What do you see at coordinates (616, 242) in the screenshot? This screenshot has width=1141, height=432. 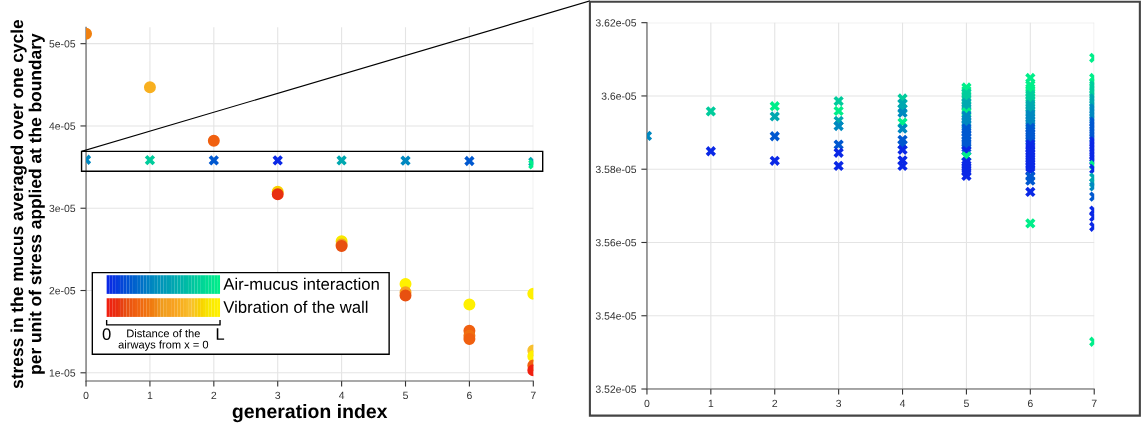 I see `y-tick-label: 3.56e-05` at bounding box center [616, 242].